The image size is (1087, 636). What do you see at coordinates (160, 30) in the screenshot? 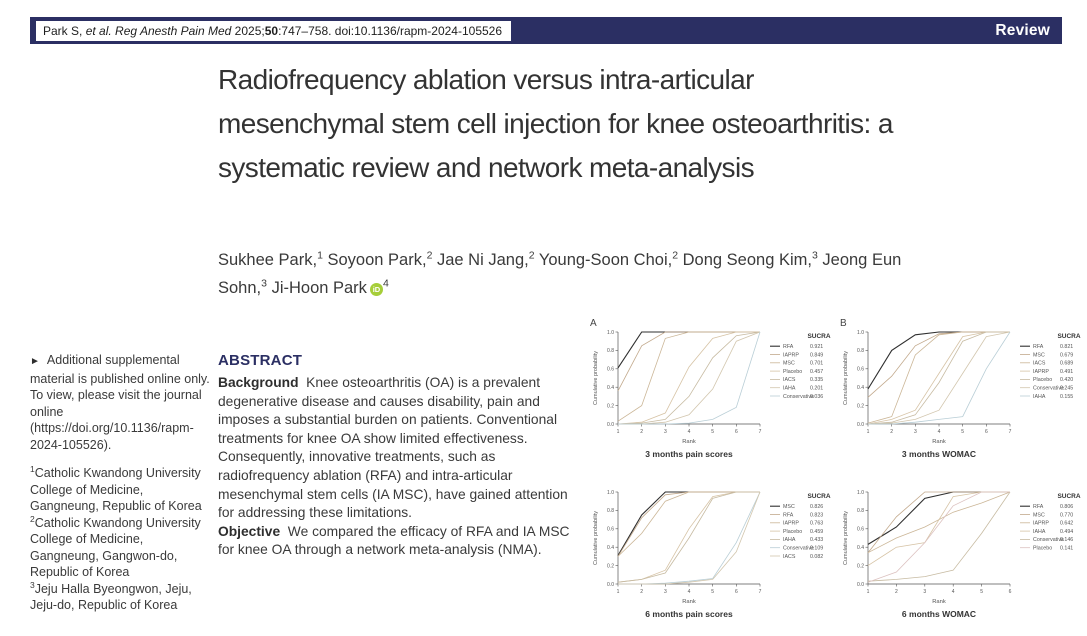
I see `citation-journal: et al. Reg Anesth Pain Med` at bounding box center [160, 30].